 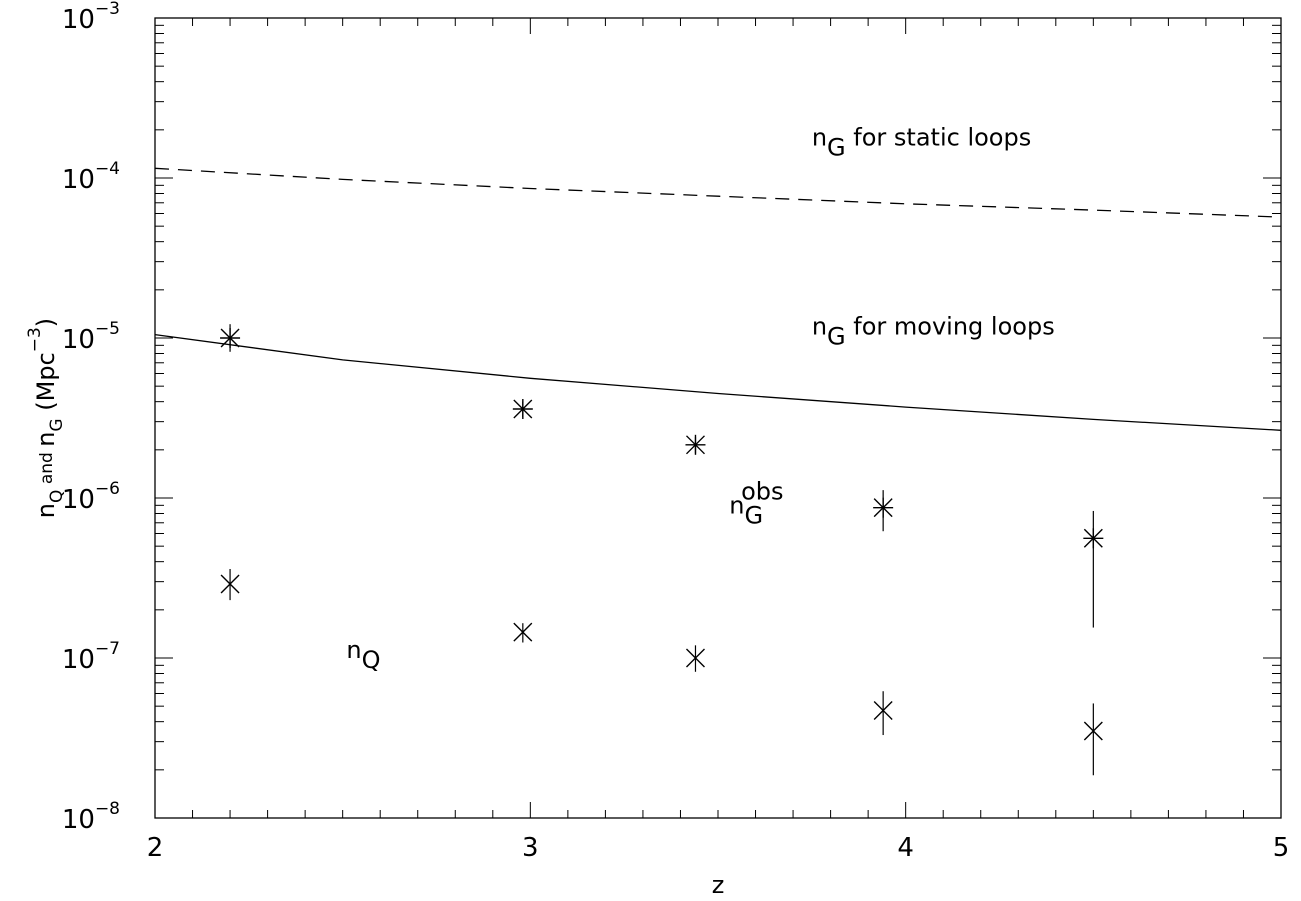 I want to click on moving-loops-line, so click(x=718, y=382).